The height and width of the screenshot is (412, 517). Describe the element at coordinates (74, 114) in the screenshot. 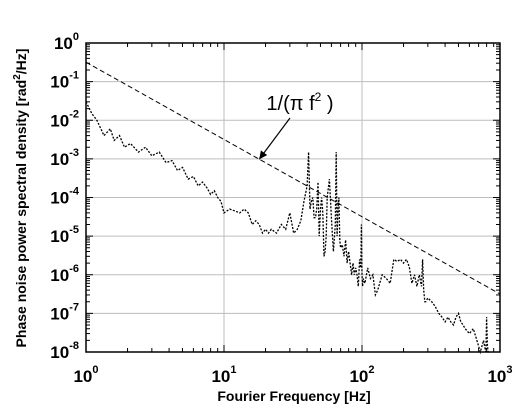

I see `y-tick-label-exp: -2` at that location.